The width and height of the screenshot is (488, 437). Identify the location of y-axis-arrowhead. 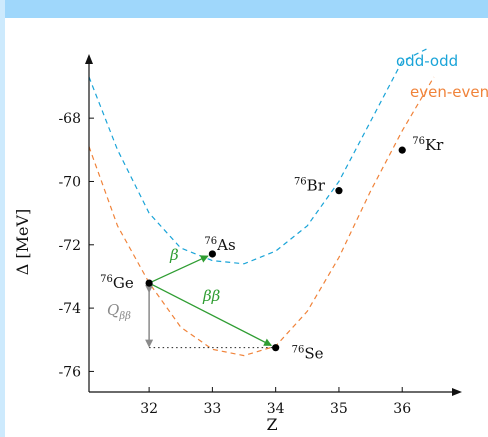
(89, 59).